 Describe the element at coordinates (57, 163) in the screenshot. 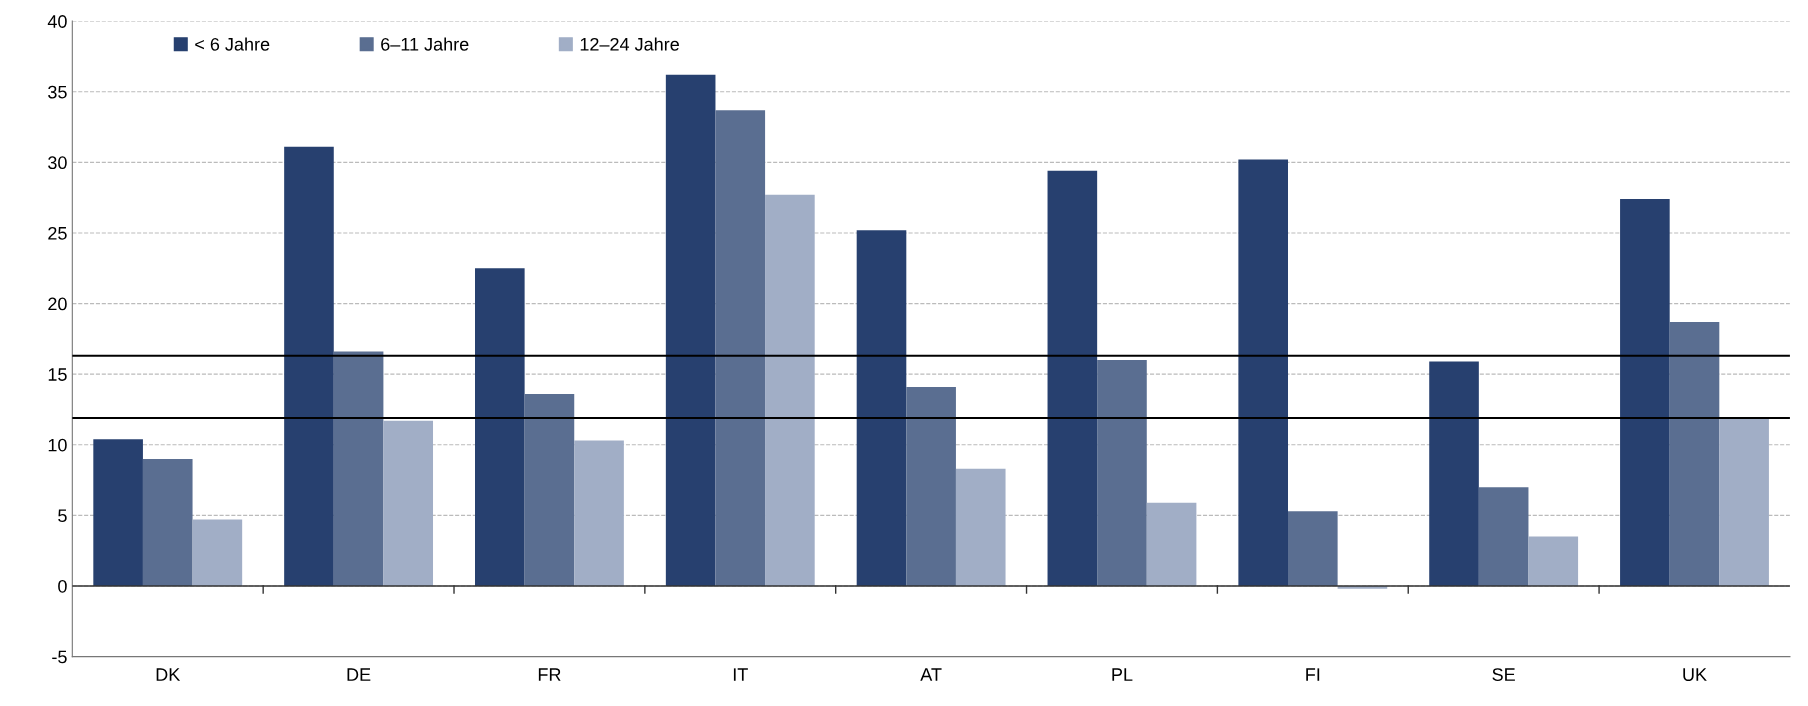

I see `y-tick-label: 30` at that location.